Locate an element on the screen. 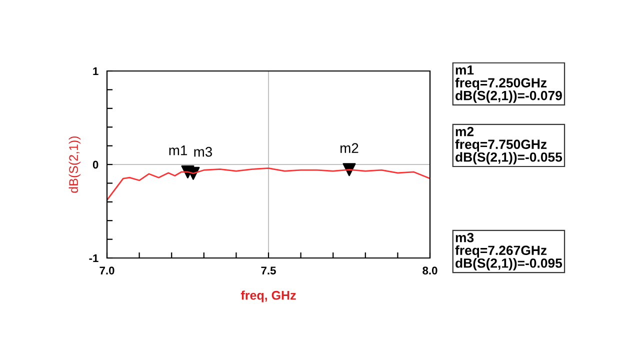 The height and width of the screenshot is (342, 640). x-tick-label: 7.5 is located at coordinates (268, 270).